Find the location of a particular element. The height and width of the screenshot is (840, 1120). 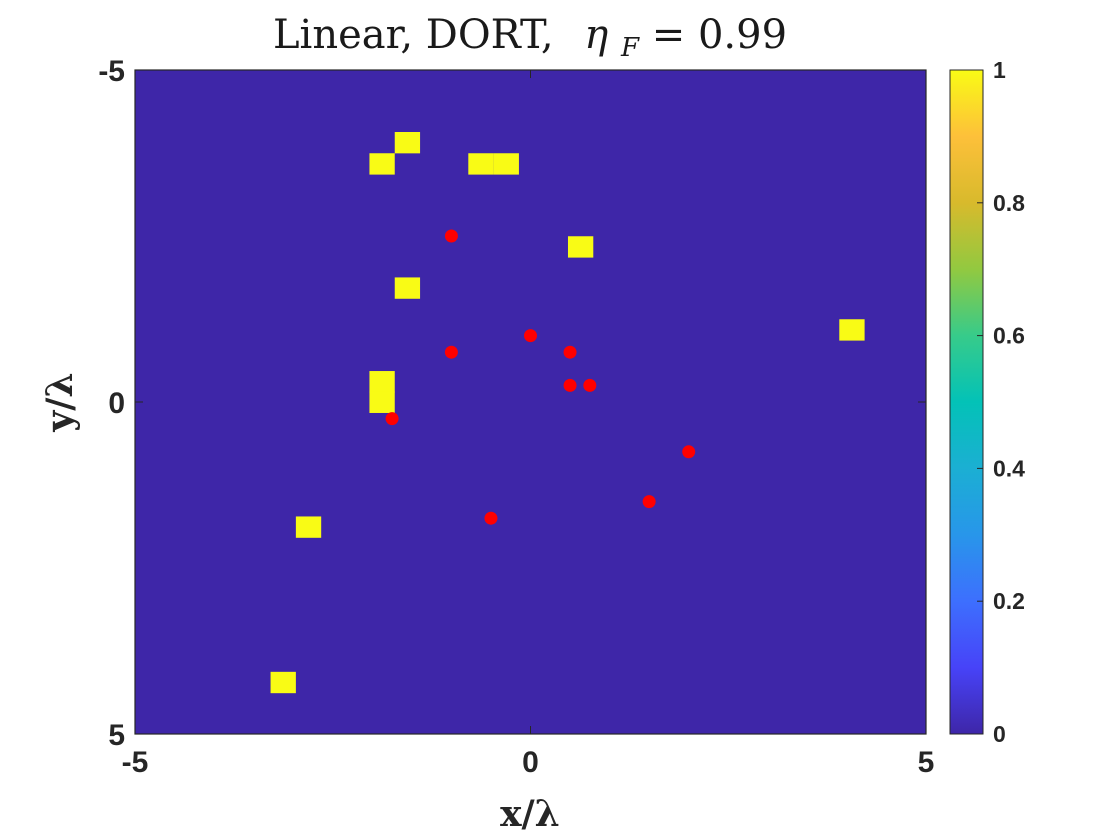

chart-title-suffix: = 0.99 is located at coordinates (719, 35).